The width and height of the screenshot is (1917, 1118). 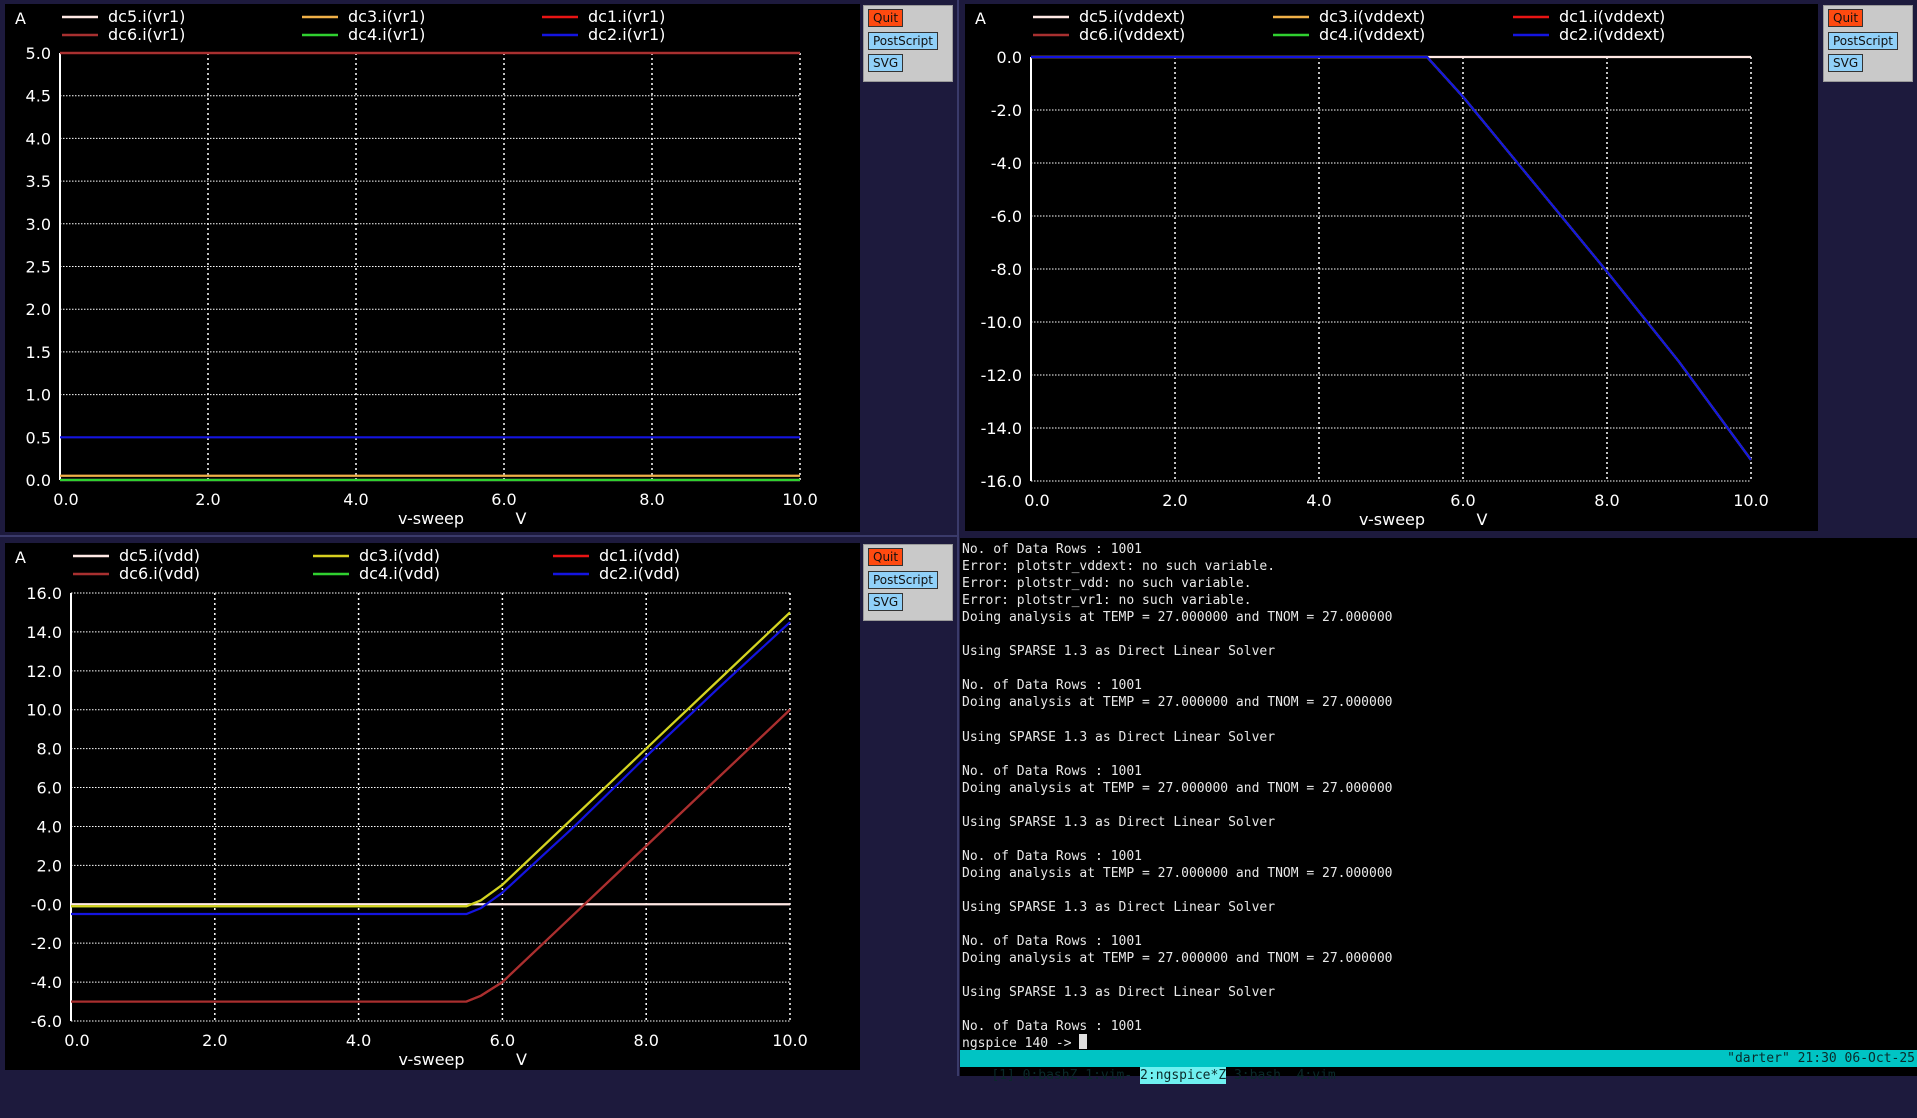 What do you see at coordinates (44, 710) in the screenshot?
I see `y-tick-label: 10.0` at bounding box center [44, 710].